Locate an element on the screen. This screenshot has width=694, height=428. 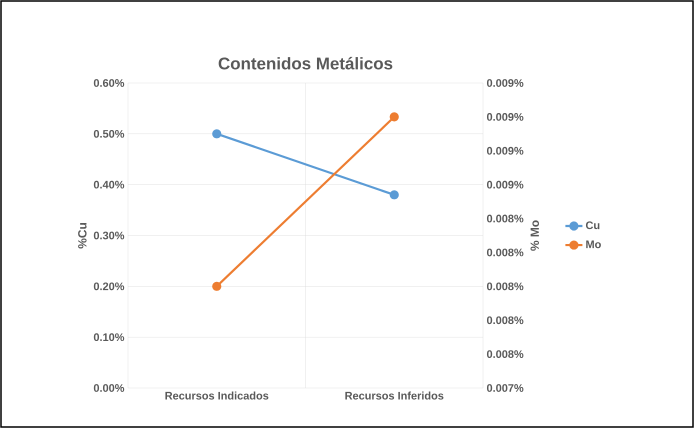
y-tick-label: 0.00% is located at coordinates (109, 388).